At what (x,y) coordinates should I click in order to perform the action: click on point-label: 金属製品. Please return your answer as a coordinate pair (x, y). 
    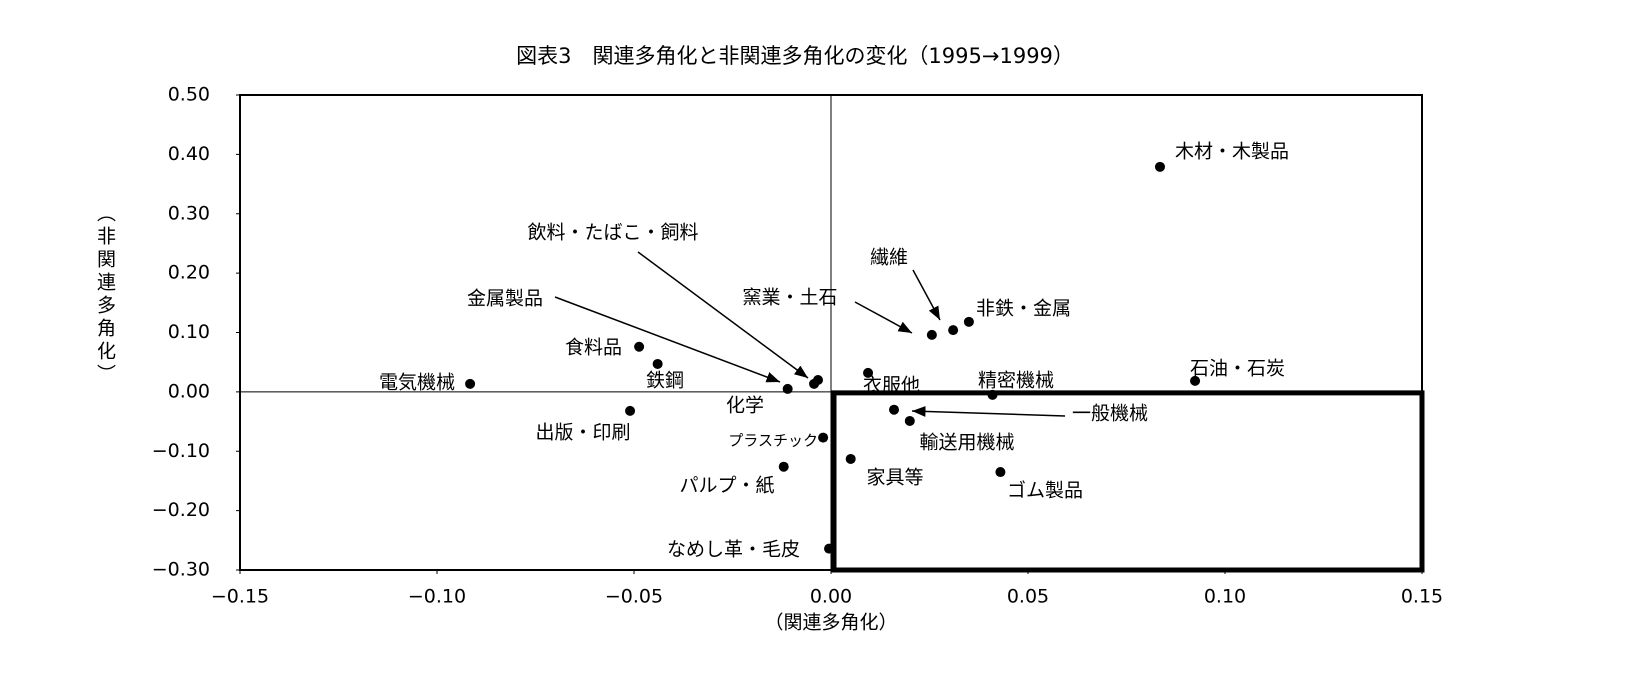
    Looking at the image, I should click on (505, 299).